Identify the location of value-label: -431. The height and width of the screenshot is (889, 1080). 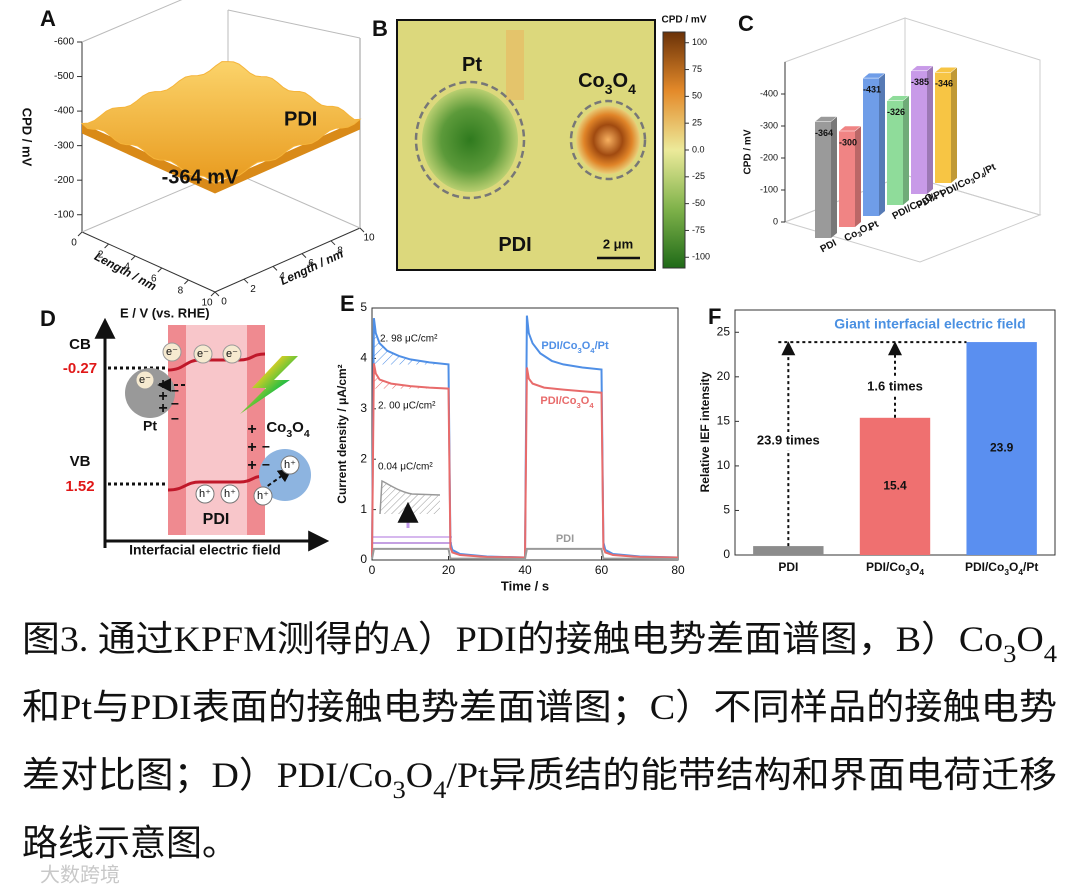
(872, 89).